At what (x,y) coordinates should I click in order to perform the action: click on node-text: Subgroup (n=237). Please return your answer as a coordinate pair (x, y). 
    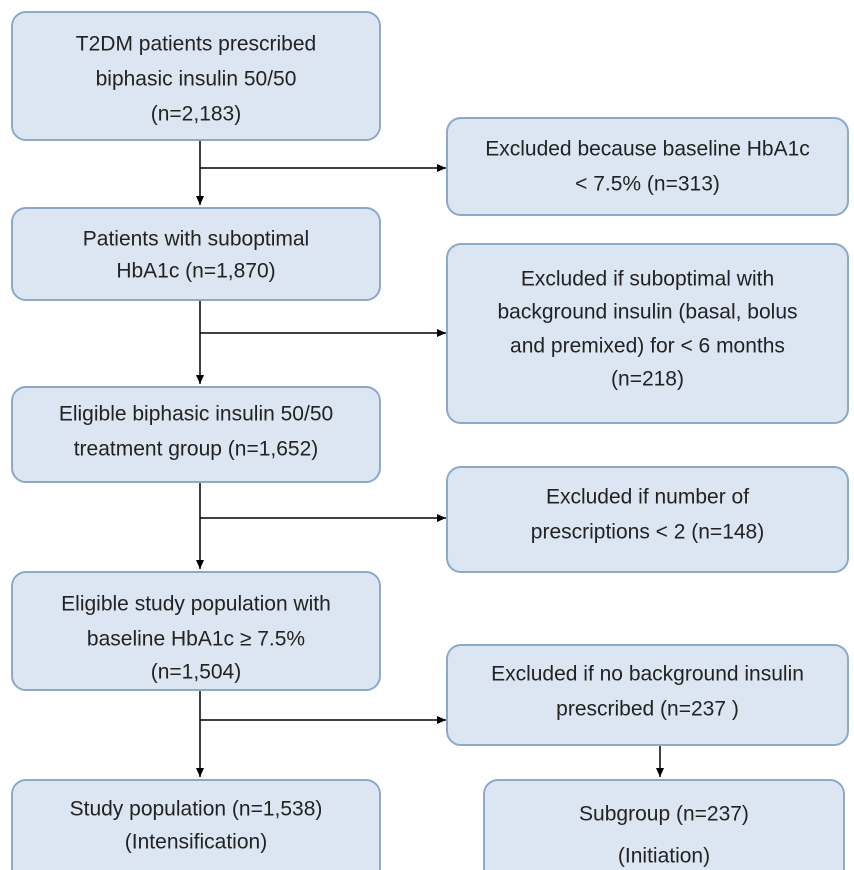
    Looking at the image, I should click on (664, 814).